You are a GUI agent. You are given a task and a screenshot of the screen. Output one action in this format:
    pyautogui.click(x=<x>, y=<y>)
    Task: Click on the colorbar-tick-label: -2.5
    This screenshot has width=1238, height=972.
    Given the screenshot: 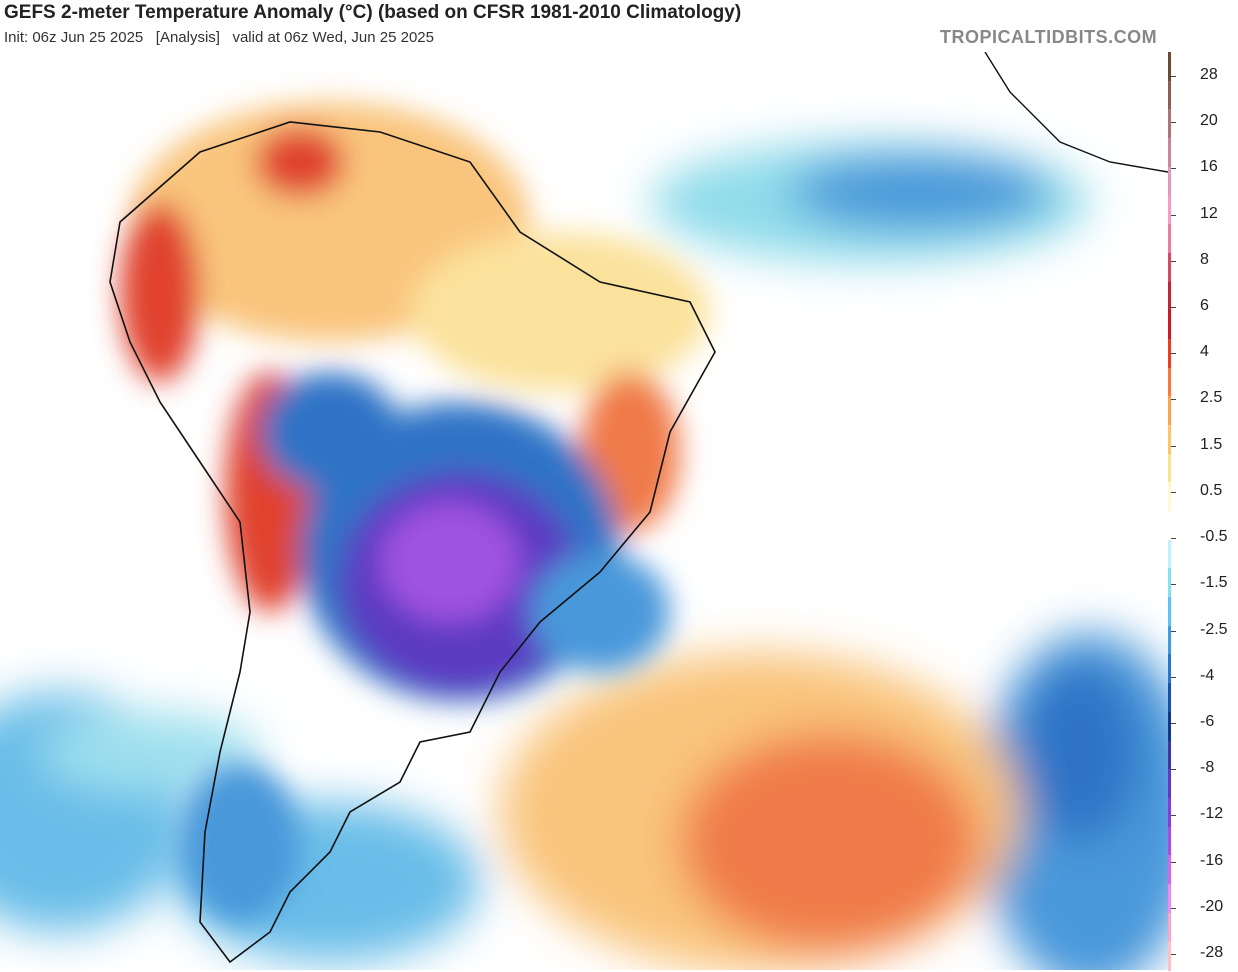 What is the action you would take?
    pyautogui.click(x=1214, y=629)
    